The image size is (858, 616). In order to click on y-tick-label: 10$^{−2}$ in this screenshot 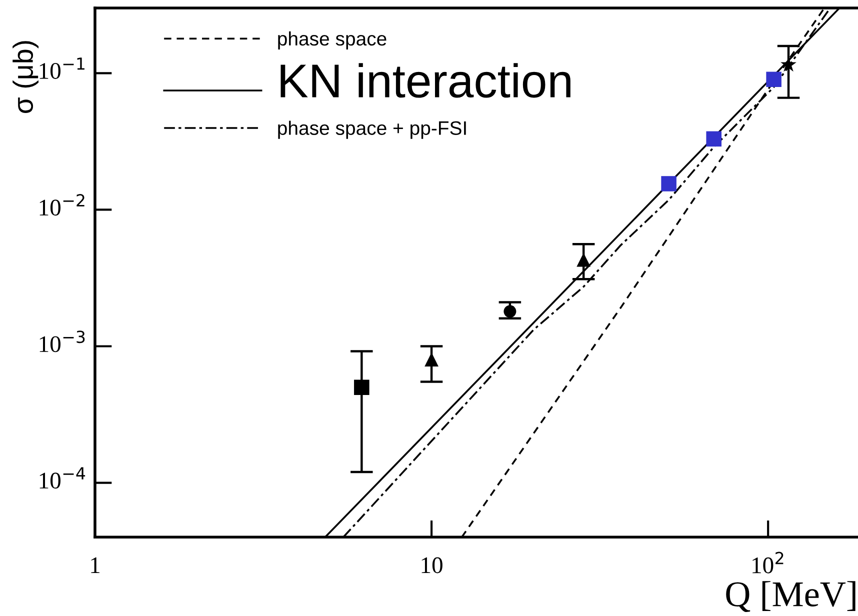, I will do `click(62, 205)`.